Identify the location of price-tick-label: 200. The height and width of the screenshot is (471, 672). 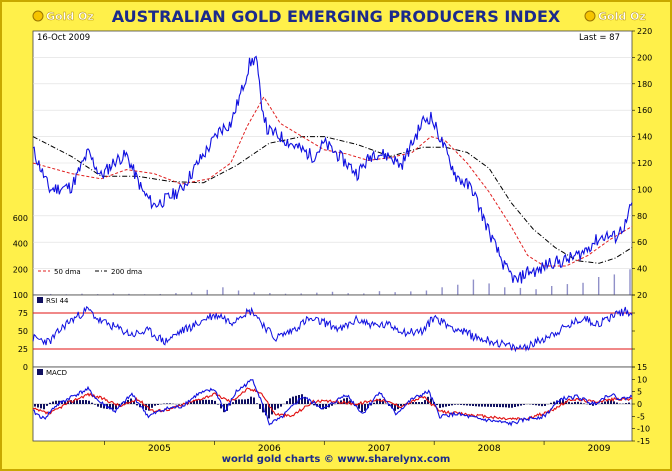
(644, 57).